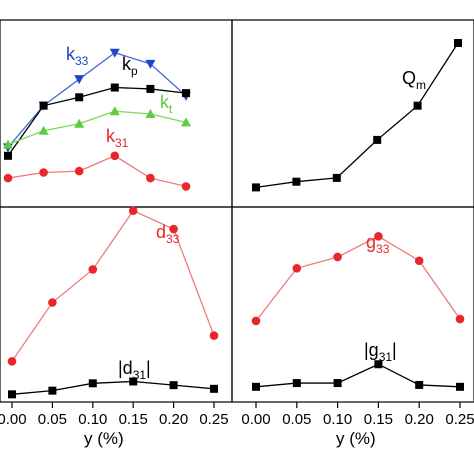 This screenshot has width=474, height=474. I want to click on label-d31: |d31|, so click(134, 370).